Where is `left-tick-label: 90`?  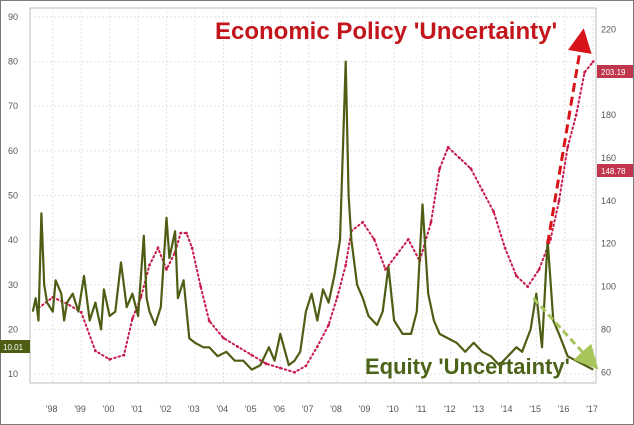 left-tick-label: 90 is located at coordinates (13, 17).